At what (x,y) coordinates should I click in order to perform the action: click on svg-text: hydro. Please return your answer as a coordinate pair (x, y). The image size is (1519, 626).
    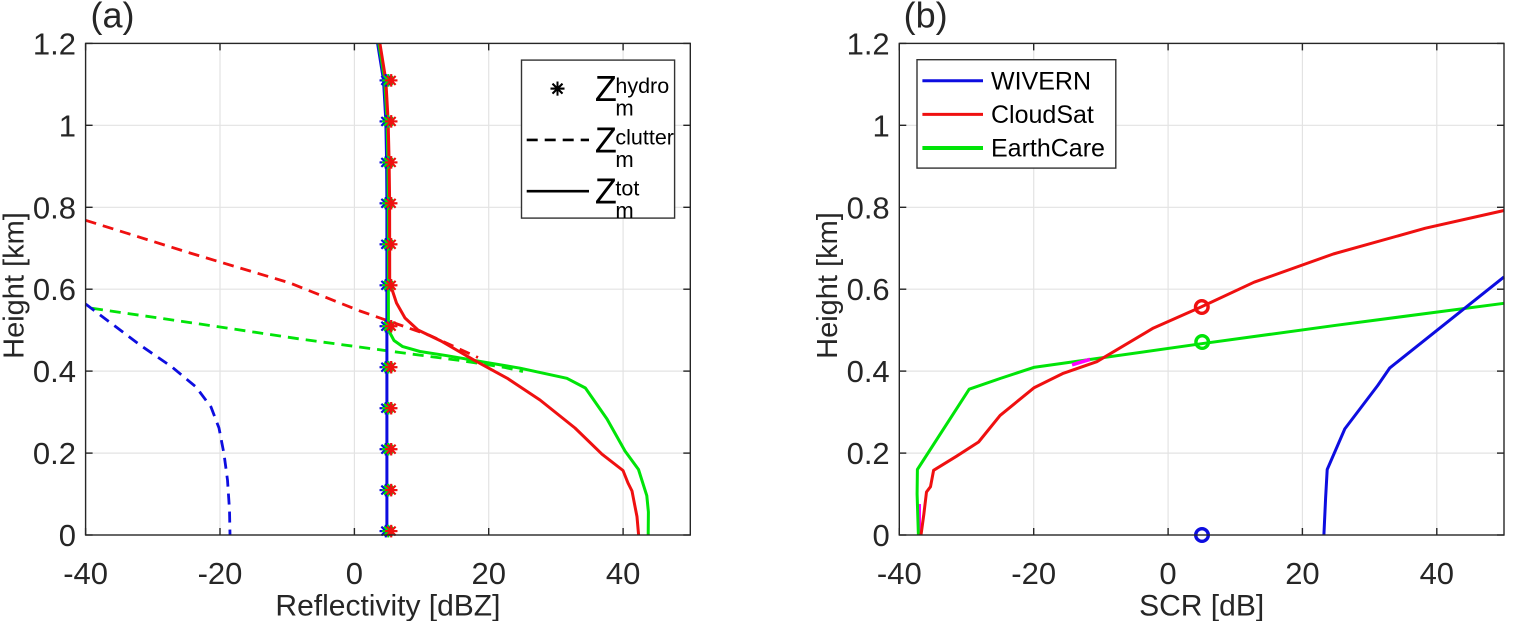
    Looking at the image, I should click on (642, 86).